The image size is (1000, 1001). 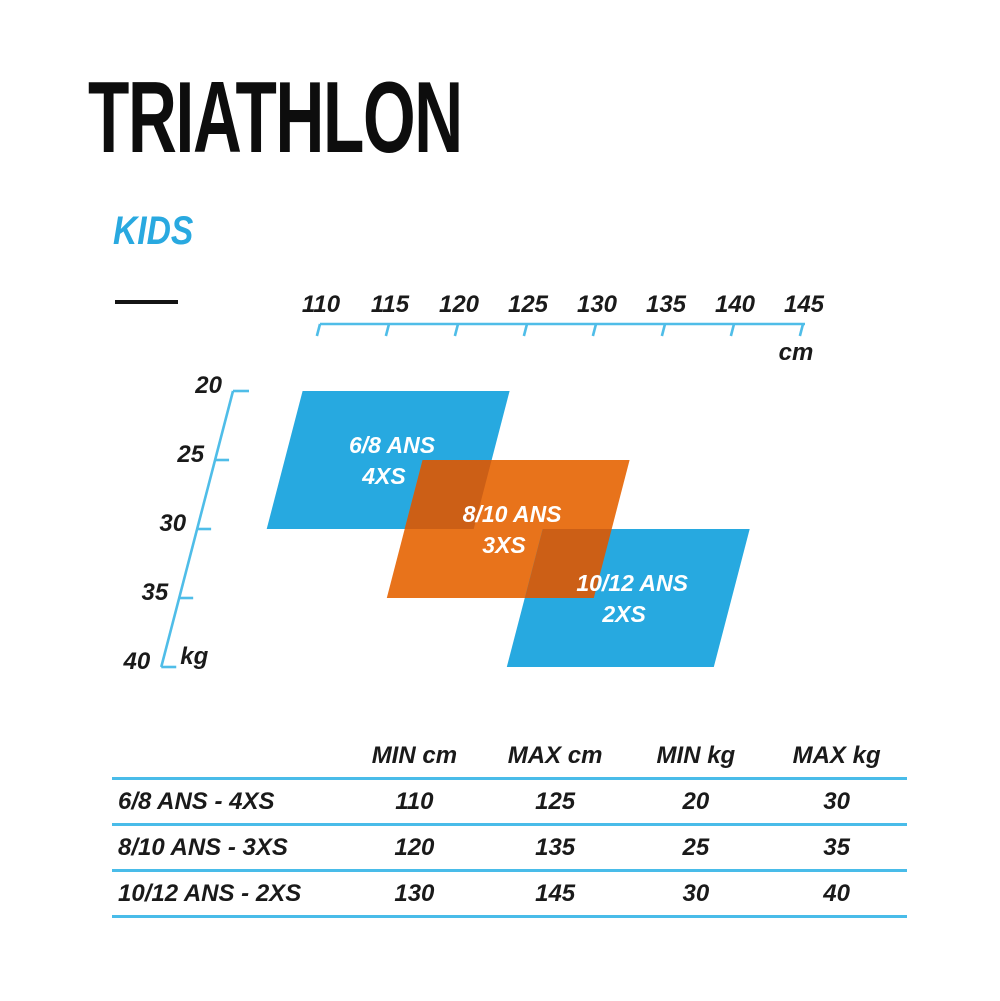 I want to click on cell-max-kg: 30, so click(x=836, y=801).